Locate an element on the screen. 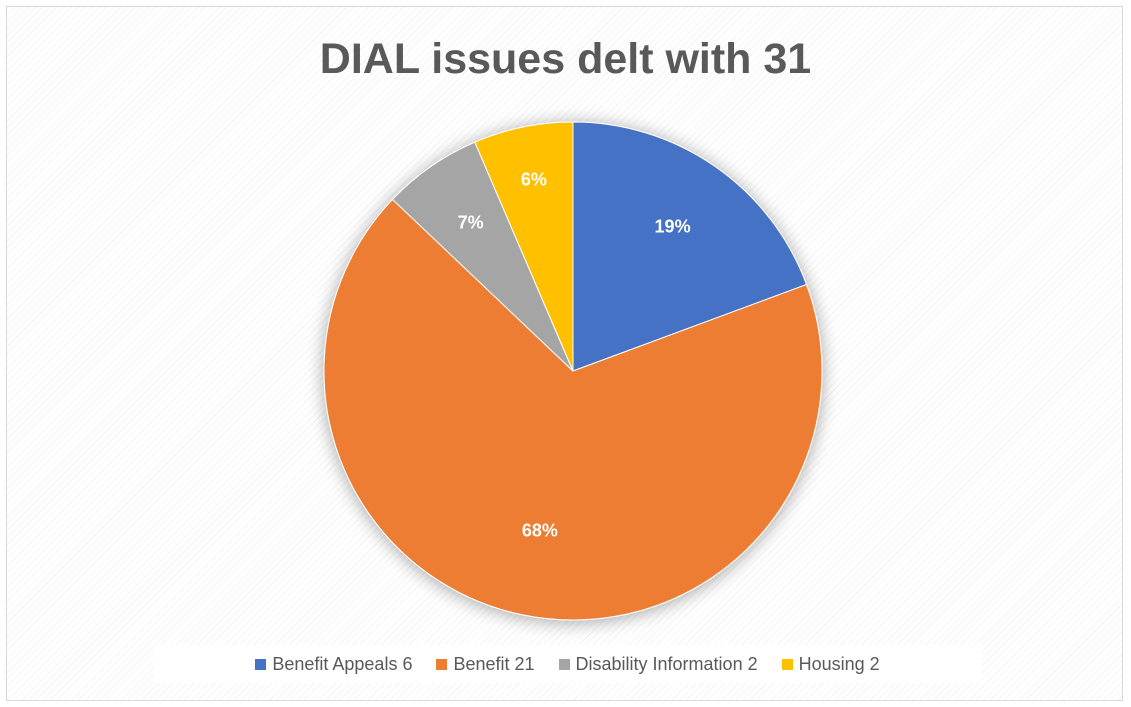 This screenshot has height=707, width=1131. legend-item: Benefit Appeals 6 is located at coordinates (333, 664).